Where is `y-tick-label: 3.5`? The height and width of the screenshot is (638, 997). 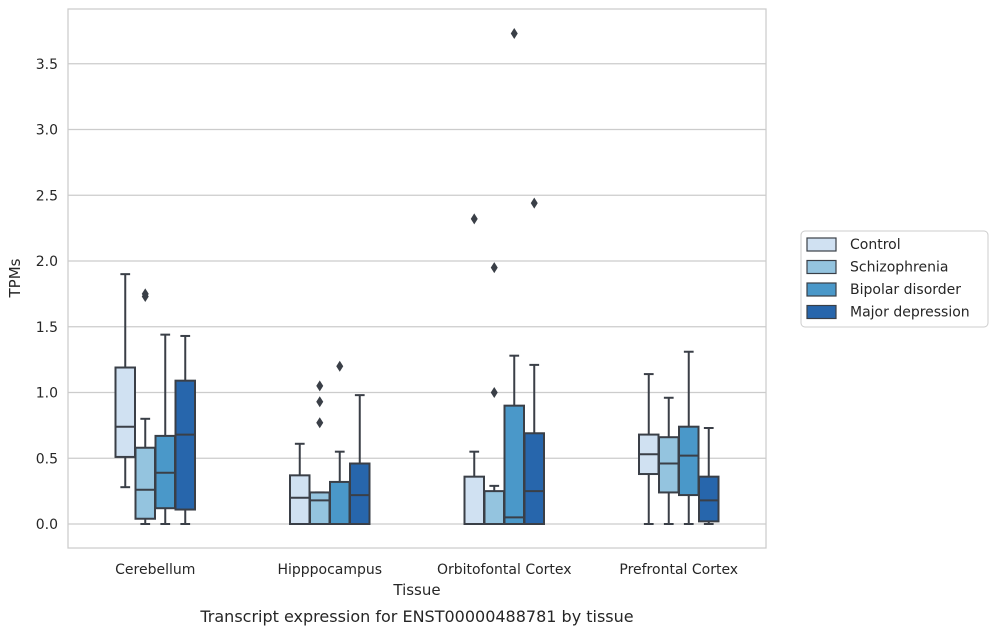
y-tick-label: 3.5 is located at coordinates (47, 65).